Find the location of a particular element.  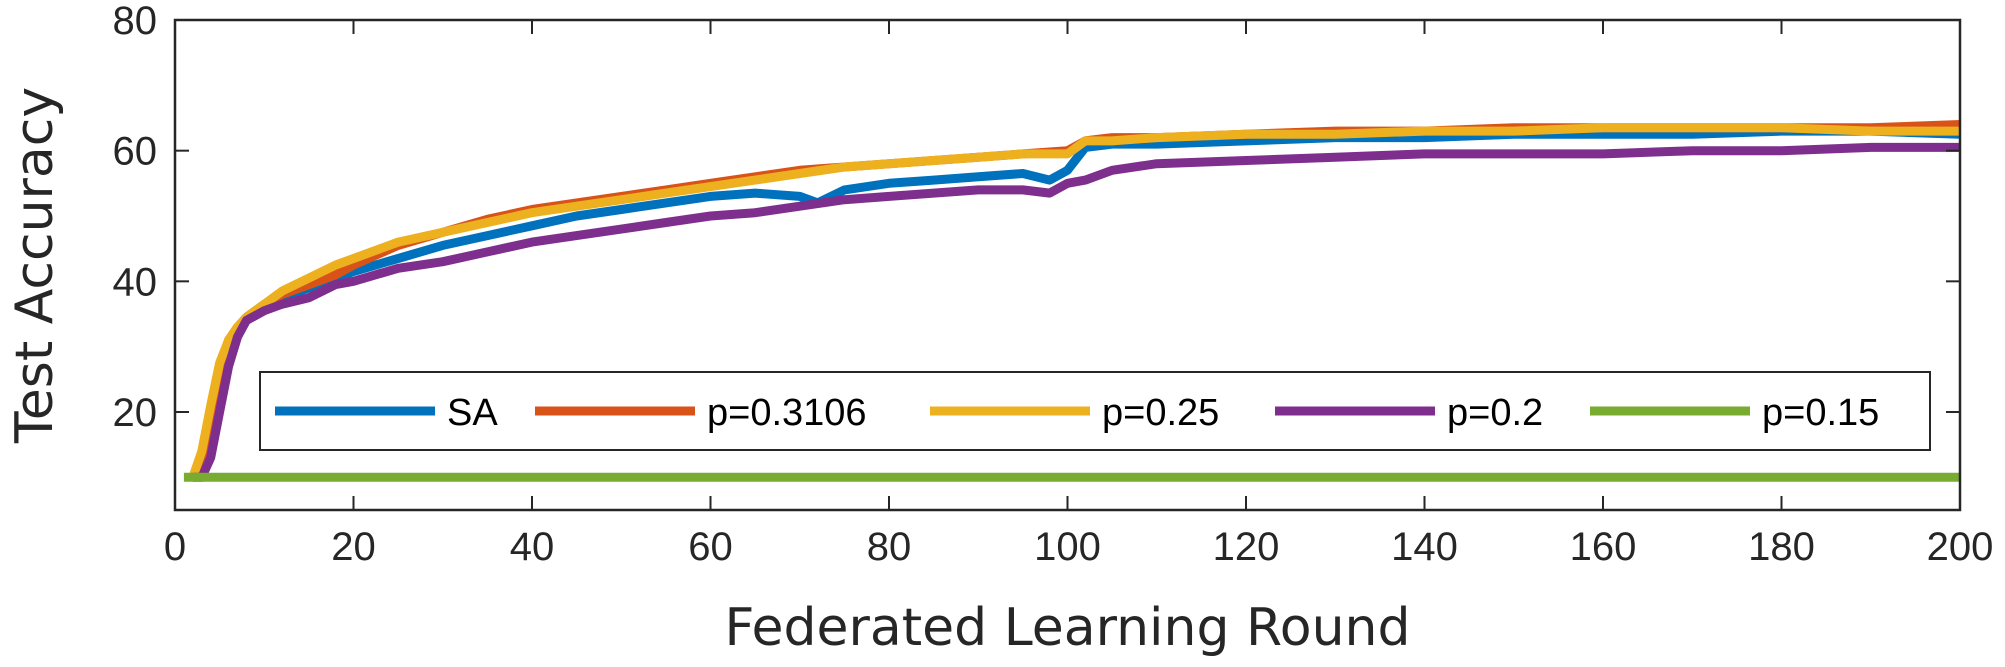

legend-label-3: p=0.2 is located at coordinates (1495, 413).